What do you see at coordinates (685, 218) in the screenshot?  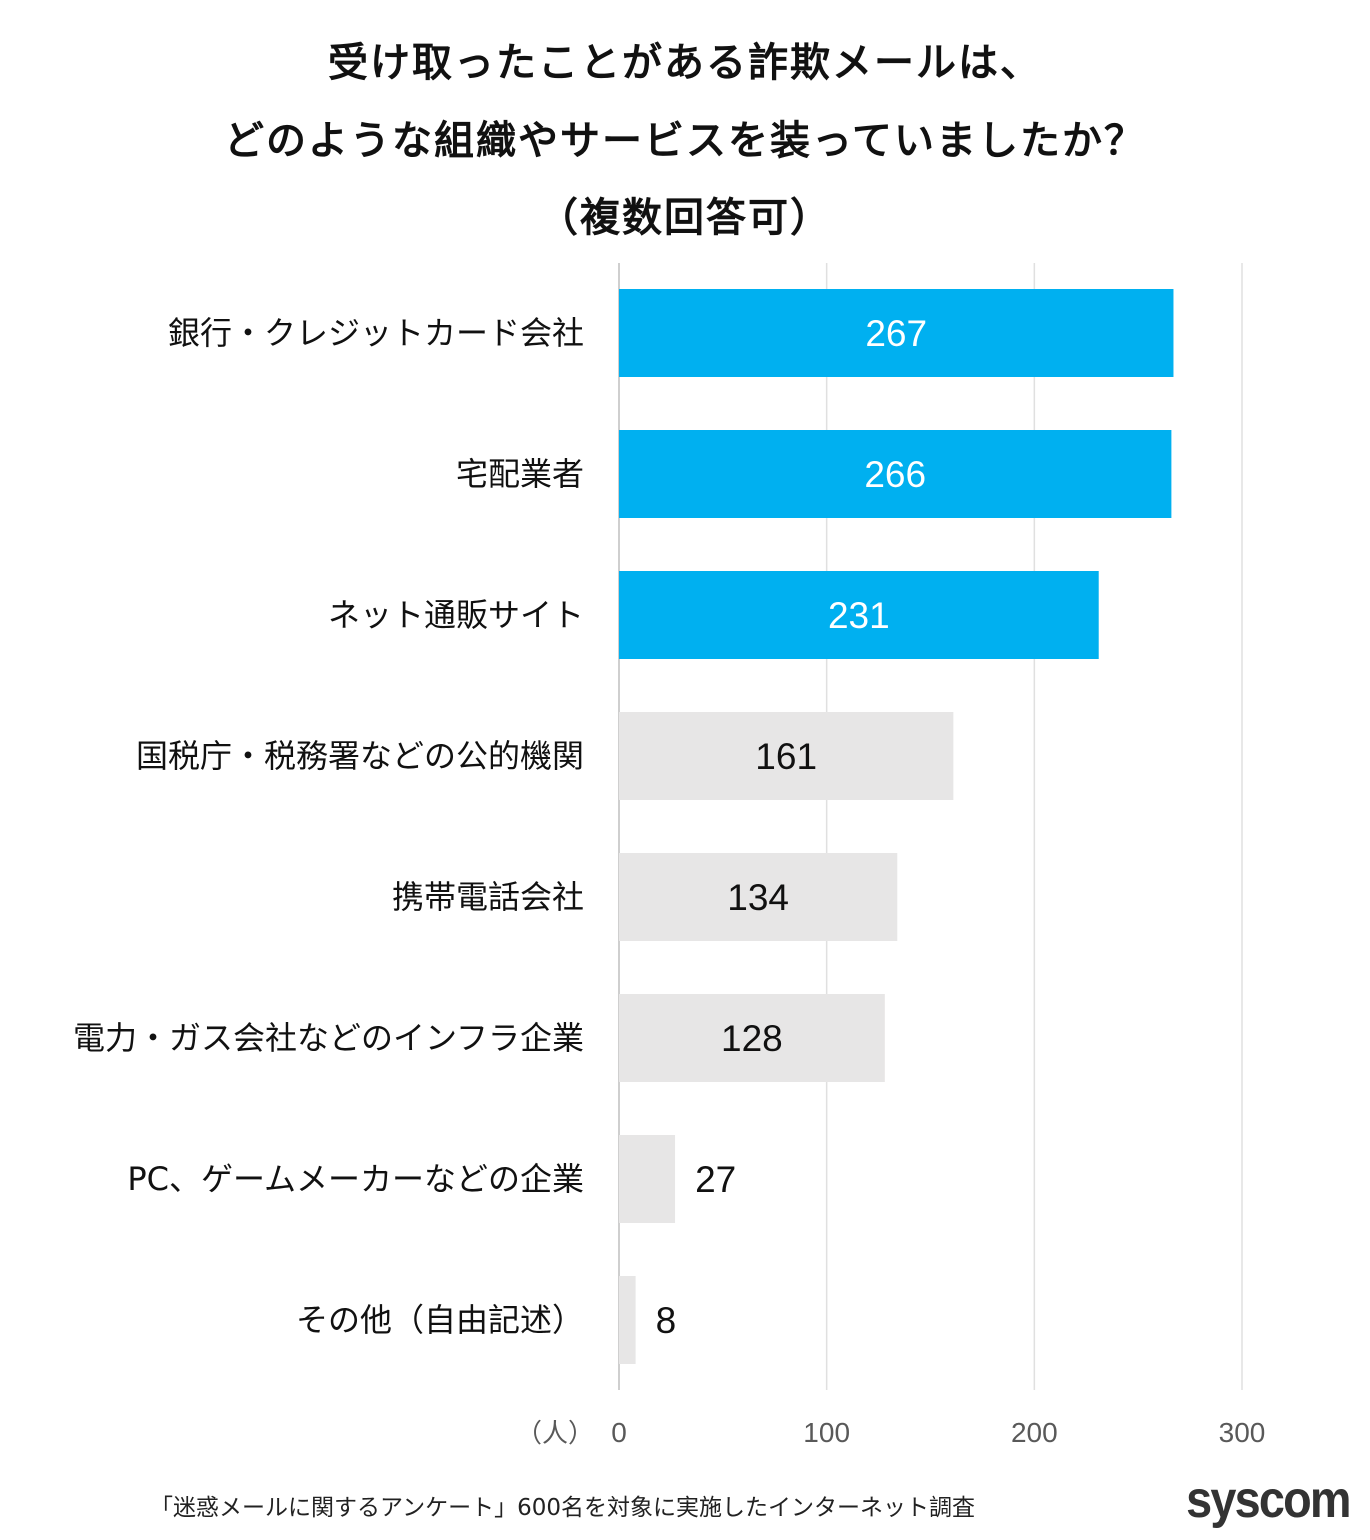 I see `chart-title-line-3: （複数回答可）` at bounding box center [685, 218].